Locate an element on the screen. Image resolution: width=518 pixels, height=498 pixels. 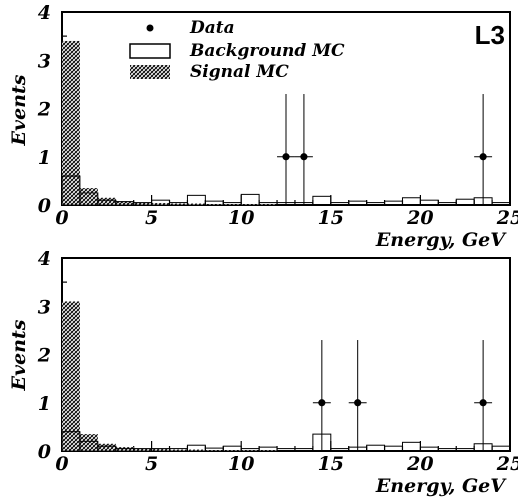
legend-signal-swatch is located at coordinates (150, 72).